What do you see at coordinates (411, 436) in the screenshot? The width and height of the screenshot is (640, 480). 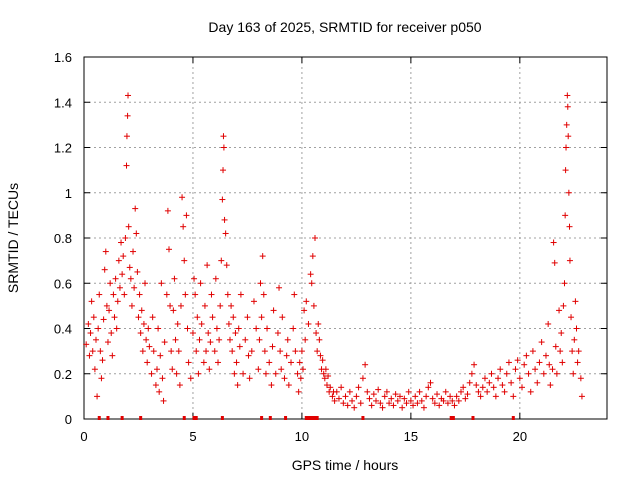 I see `x-tick-label: 15` at bounding box center [411, 436].